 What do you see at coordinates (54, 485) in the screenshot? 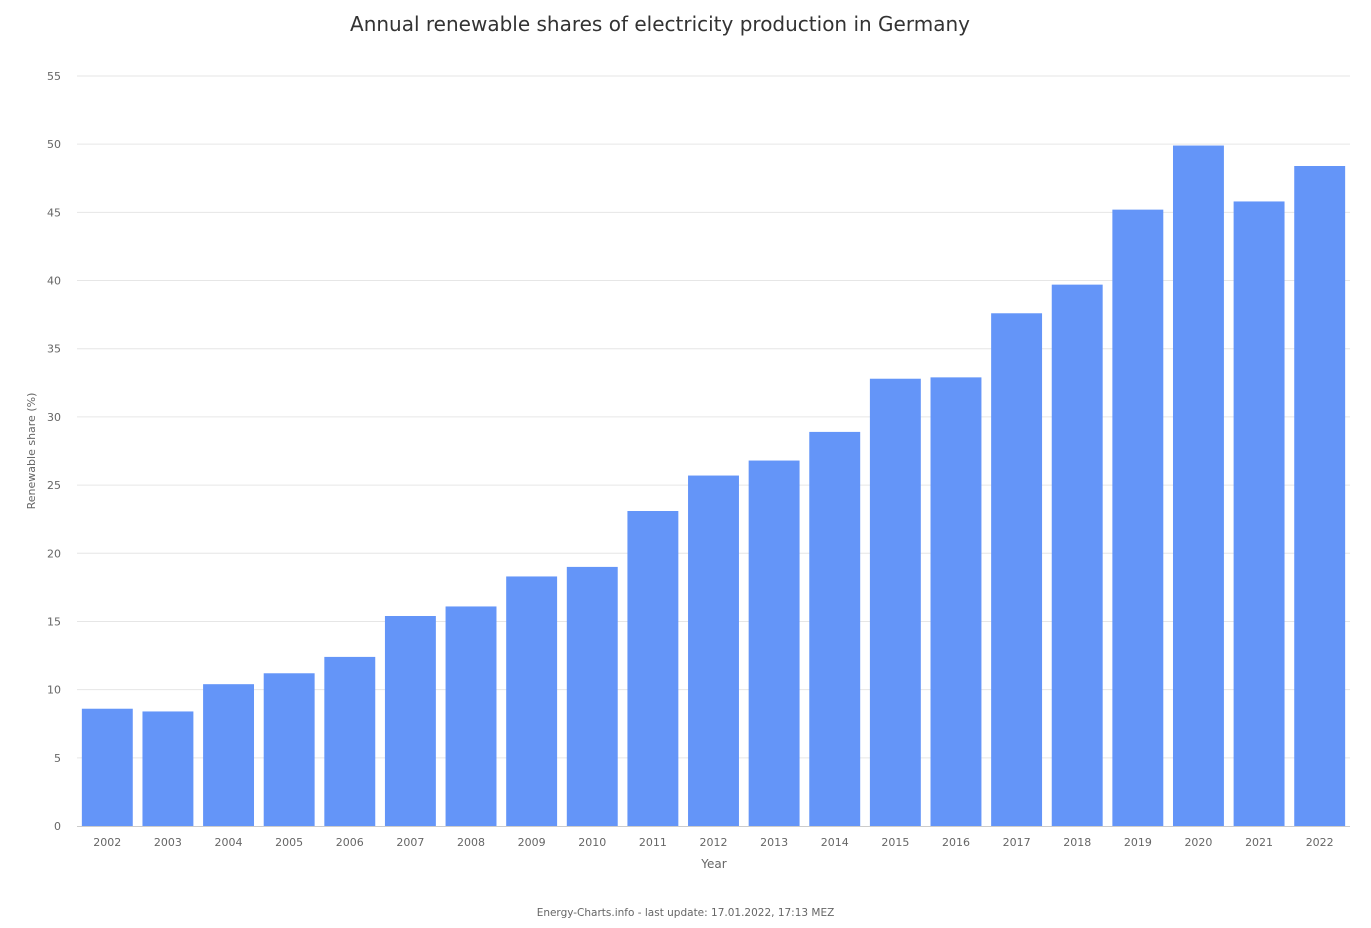
I see `y-tick-label: 25` at bounding box center [54, 485].